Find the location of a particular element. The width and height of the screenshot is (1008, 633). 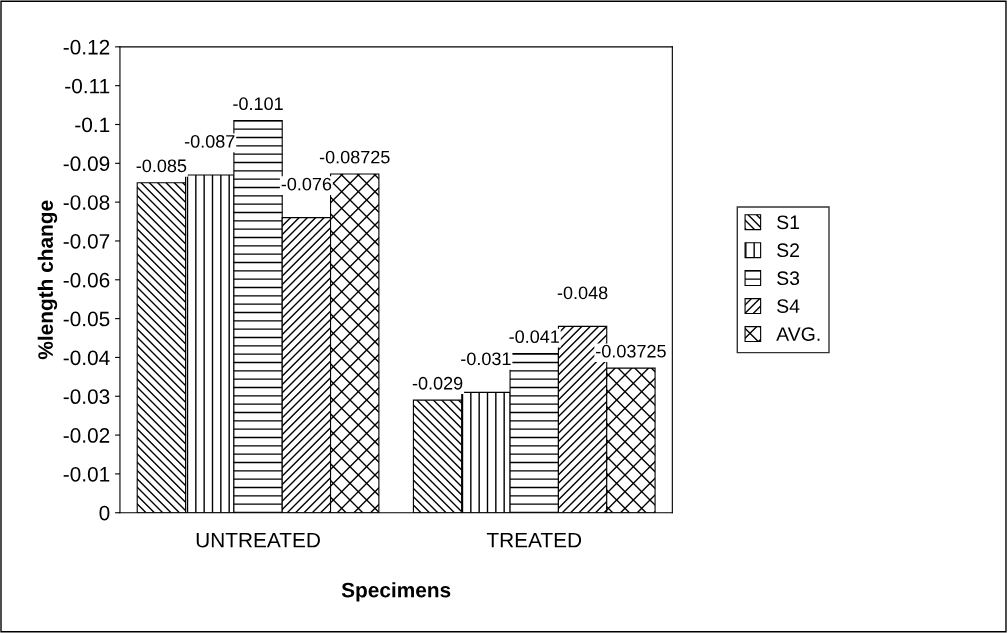

y-tick-label: -0.04 is located at coordinates (86, 358).